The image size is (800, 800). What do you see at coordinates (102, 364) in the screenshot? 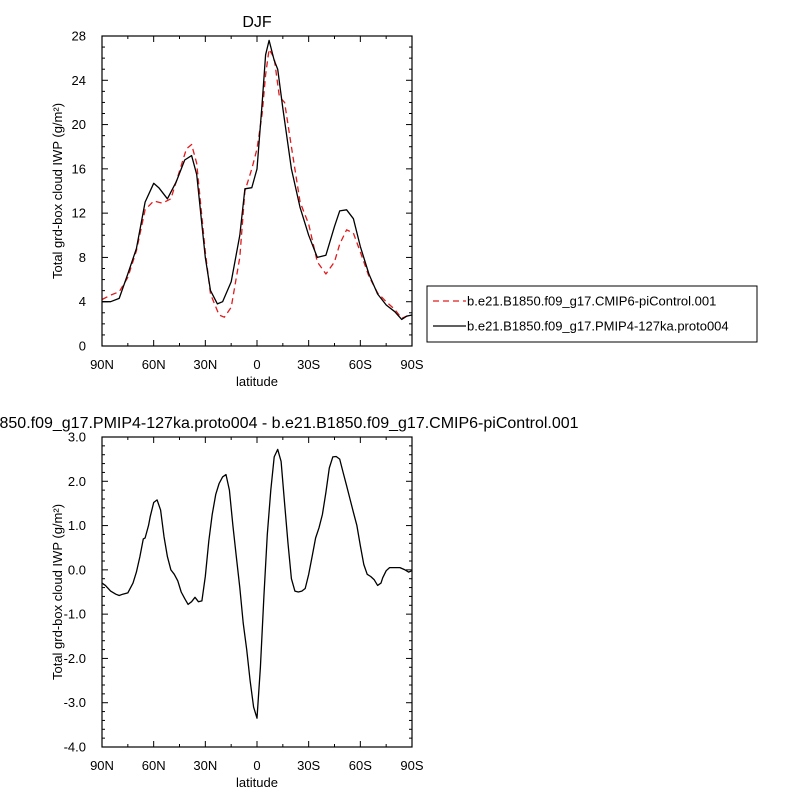
I see `djf-x-tick-label: 90N` at bounding box center [102, 364].